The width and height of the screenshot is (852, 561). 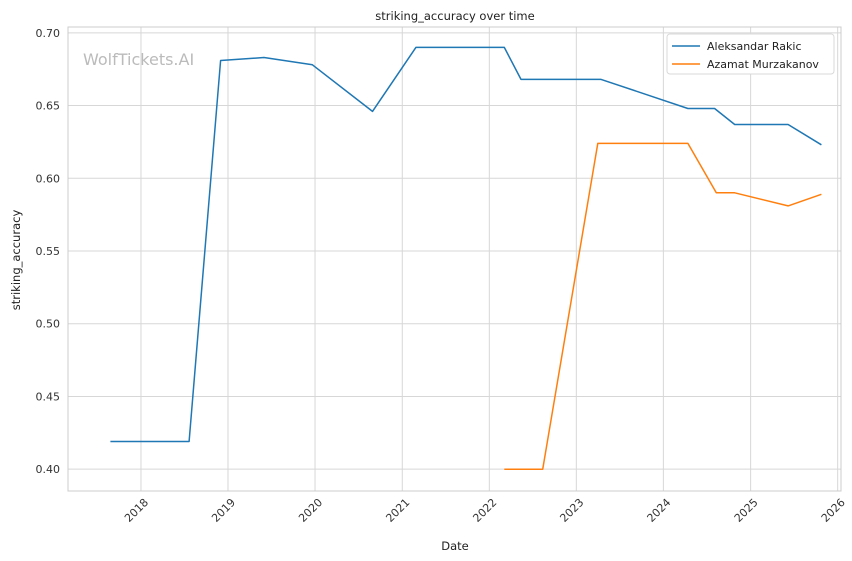 What do you see at coordinates (48, 33) in the screenshot?
I see `y-tick-label: 0.70` at bounding box center [48, 33].